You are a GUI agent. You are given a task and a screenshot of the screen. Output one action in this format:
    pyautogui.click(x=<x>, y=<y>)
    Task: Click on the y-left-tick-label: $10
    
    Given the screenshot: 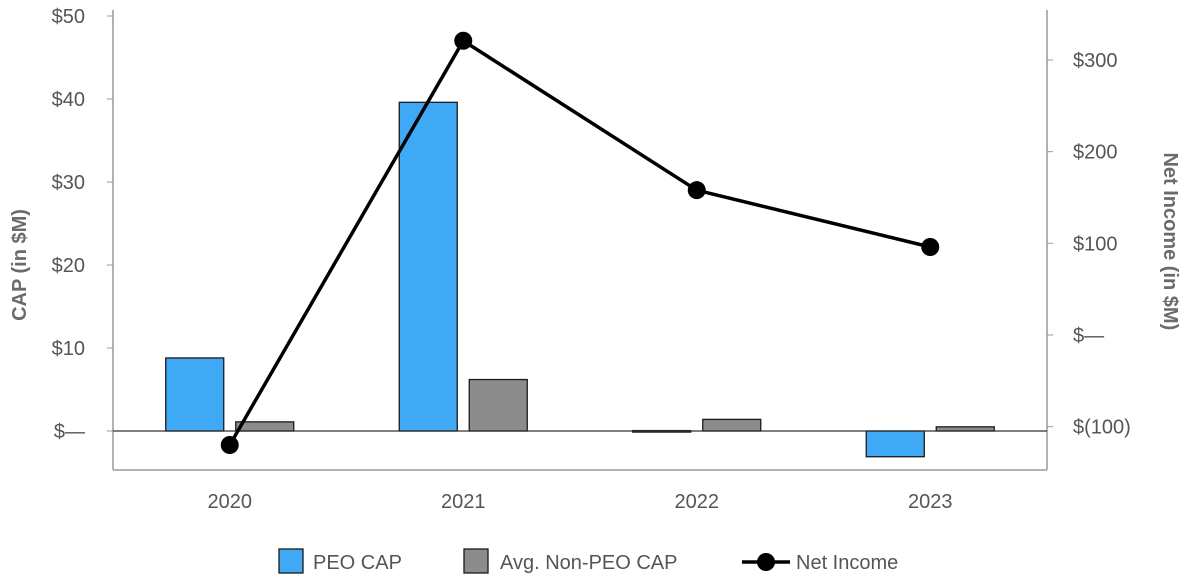 What is the action you would take?
    pyautogui.click(x=68, y=349)
    